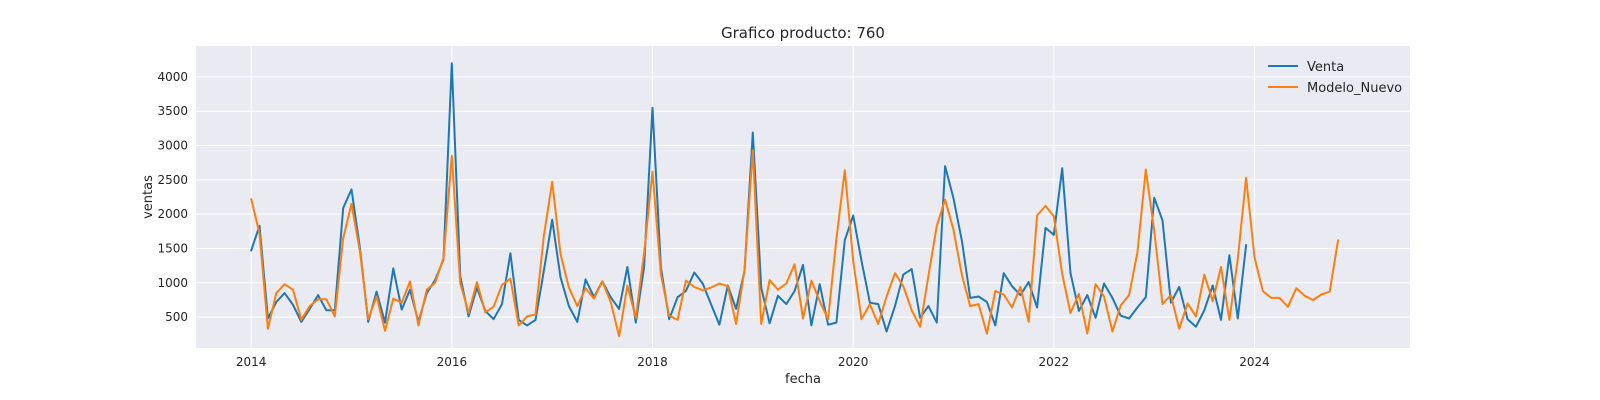 The height and width of the screenshot is (400, 1600). Describe the element at coordinates (172, 180) in the screenshot. I see `y-tick-label: 2500` at that location.